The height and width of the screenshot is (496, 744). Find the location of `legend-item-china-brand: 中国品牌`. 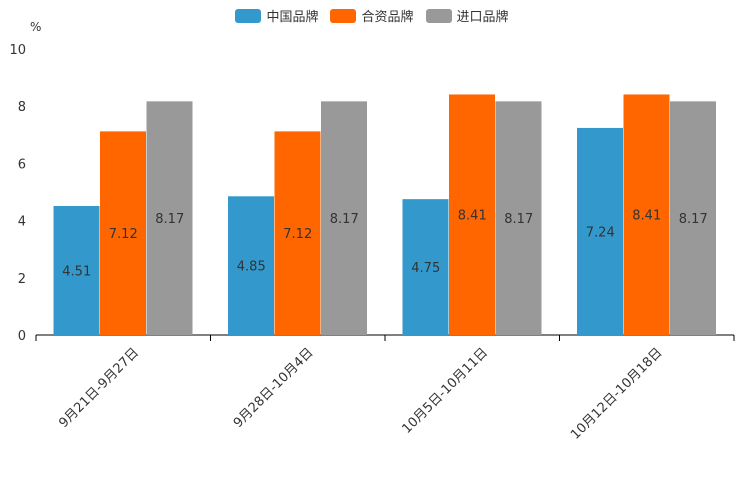

legend-item-china-brand: 中国品牌 is located at coordinates (276, 15).